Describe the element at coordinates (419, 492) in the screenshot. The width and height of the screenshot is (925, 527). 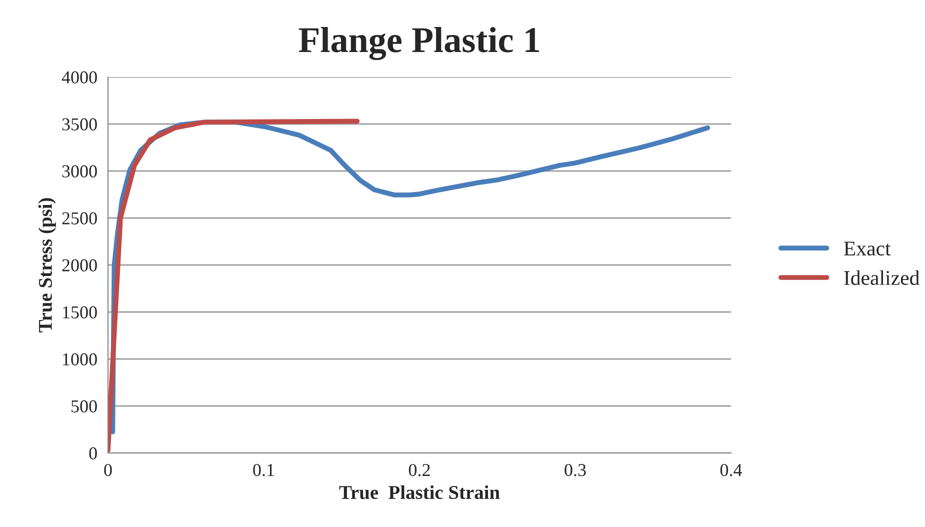
I see `x-axis-title: True Plastic Strain` at that location.